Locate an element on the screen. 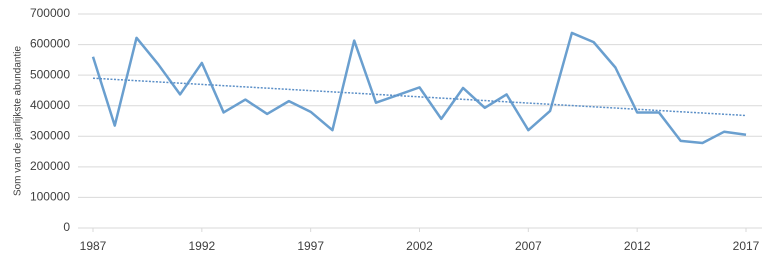 This screenshot has width=770, height=264. x-tick-label: 1987 is located at coordinates (93, 246).